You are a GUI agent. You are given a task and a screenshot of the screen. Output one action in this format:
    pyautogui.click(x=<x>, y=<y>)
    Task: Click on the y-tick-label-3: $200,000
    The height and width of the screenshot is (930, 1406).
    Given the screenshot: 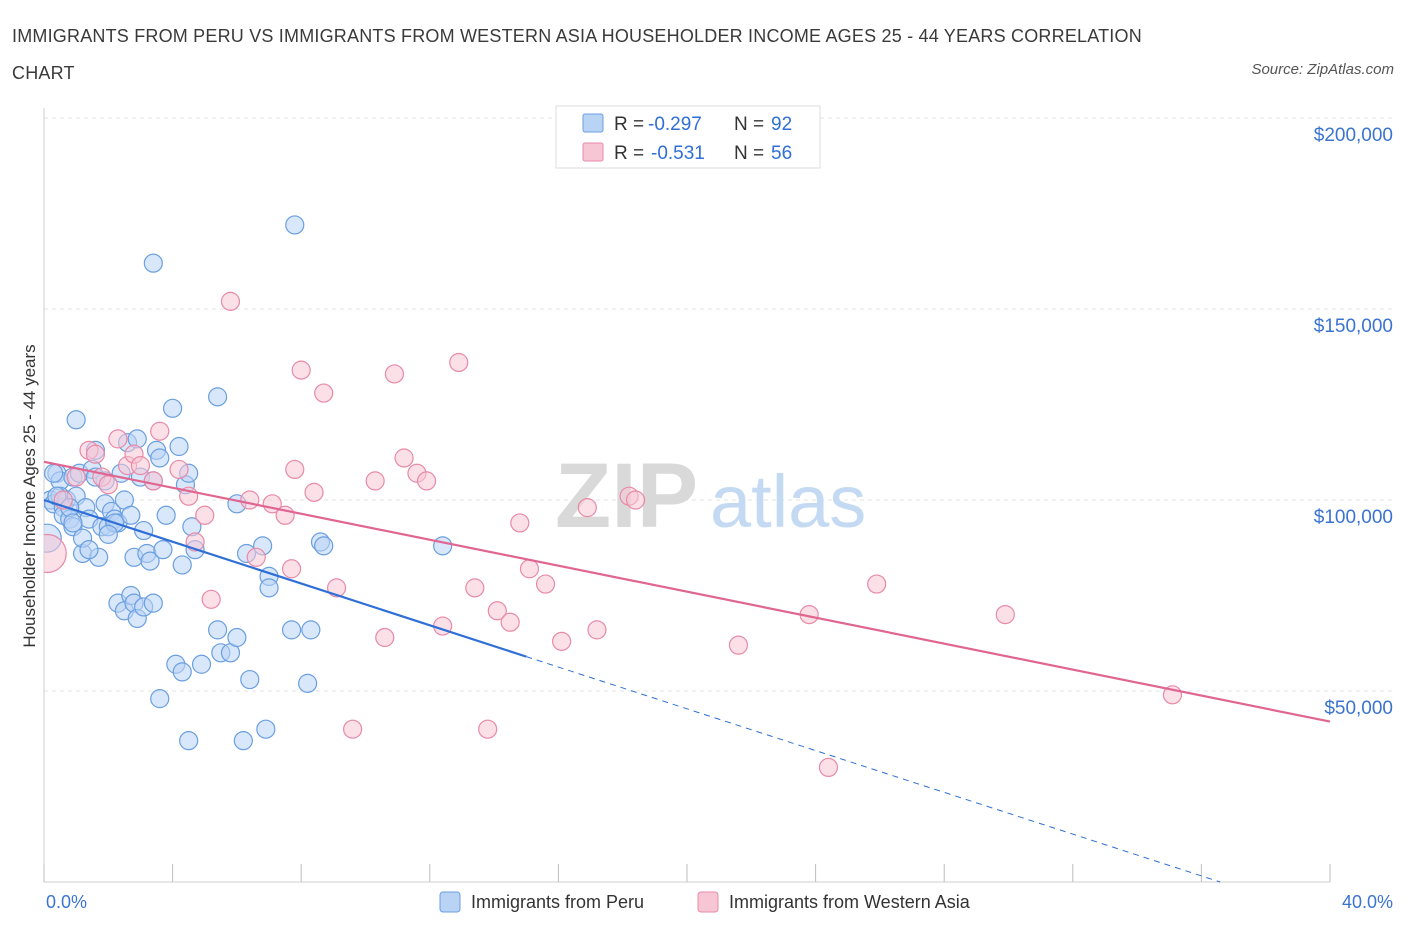 What is the action you would take?
    pyautogui.click(x=1353, y=135)
    